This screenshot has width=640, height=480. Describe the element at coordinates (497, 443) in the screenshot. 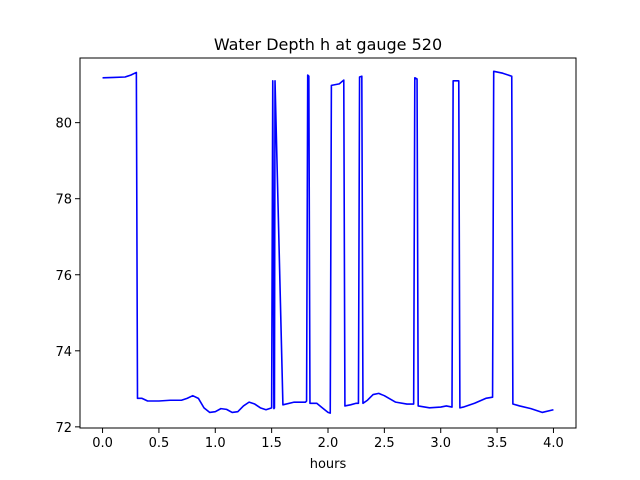

I see `x-tick-label: 3.5` at that location.